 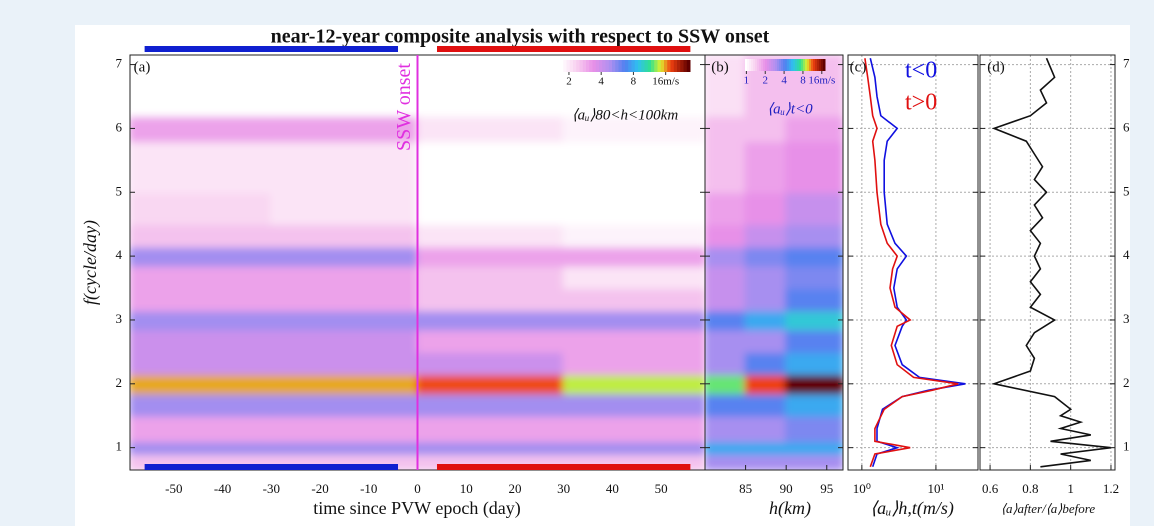 I want to click on x-tick-label: 90, so click(x=786, y=488).